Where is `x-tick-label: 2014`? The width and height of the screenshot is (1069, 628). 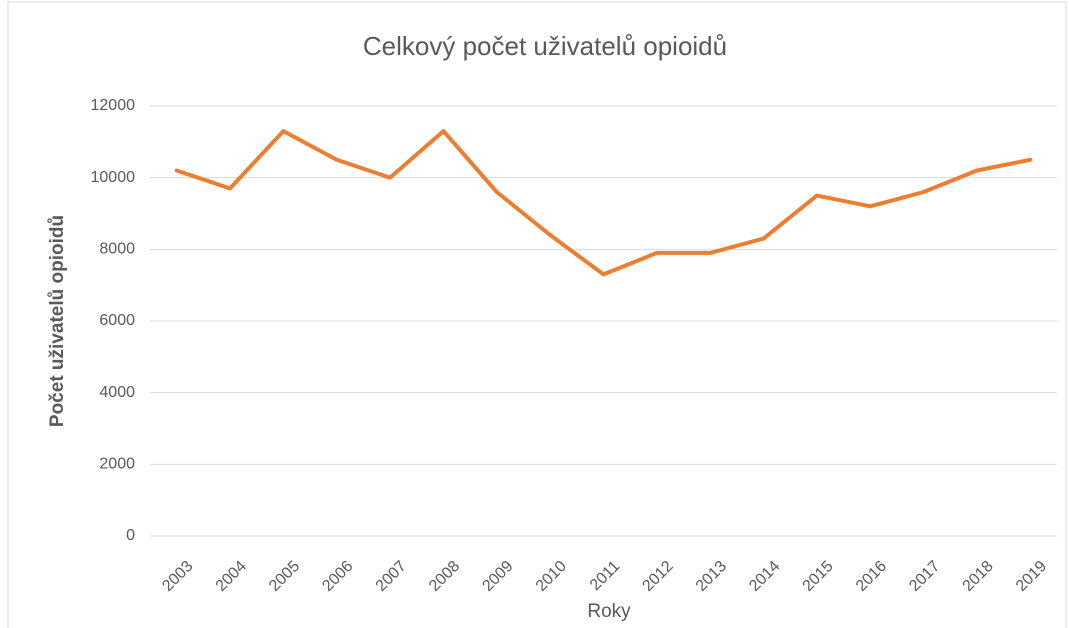
x-tick-label: 2014 is located at coordinates (764, 576).